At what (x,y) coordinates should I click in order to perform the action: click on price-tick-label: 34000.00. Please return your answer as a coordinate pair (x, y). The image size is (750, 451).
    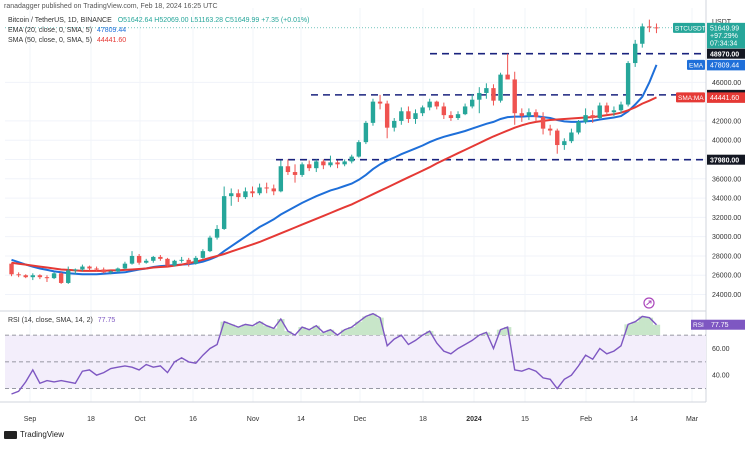
    Looking at the image, I should click on (726, 199).